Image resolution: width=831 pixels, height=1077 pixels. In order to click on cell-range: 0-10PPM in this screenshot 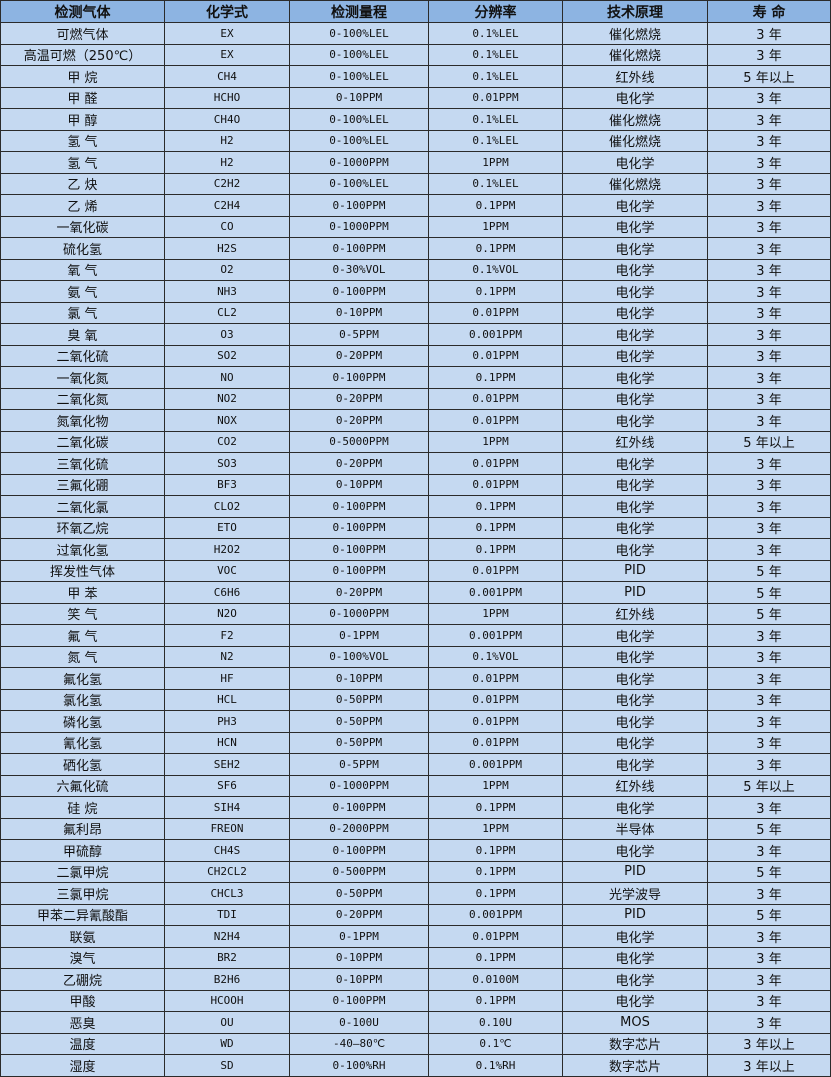, I will do `click(359, 484)`.